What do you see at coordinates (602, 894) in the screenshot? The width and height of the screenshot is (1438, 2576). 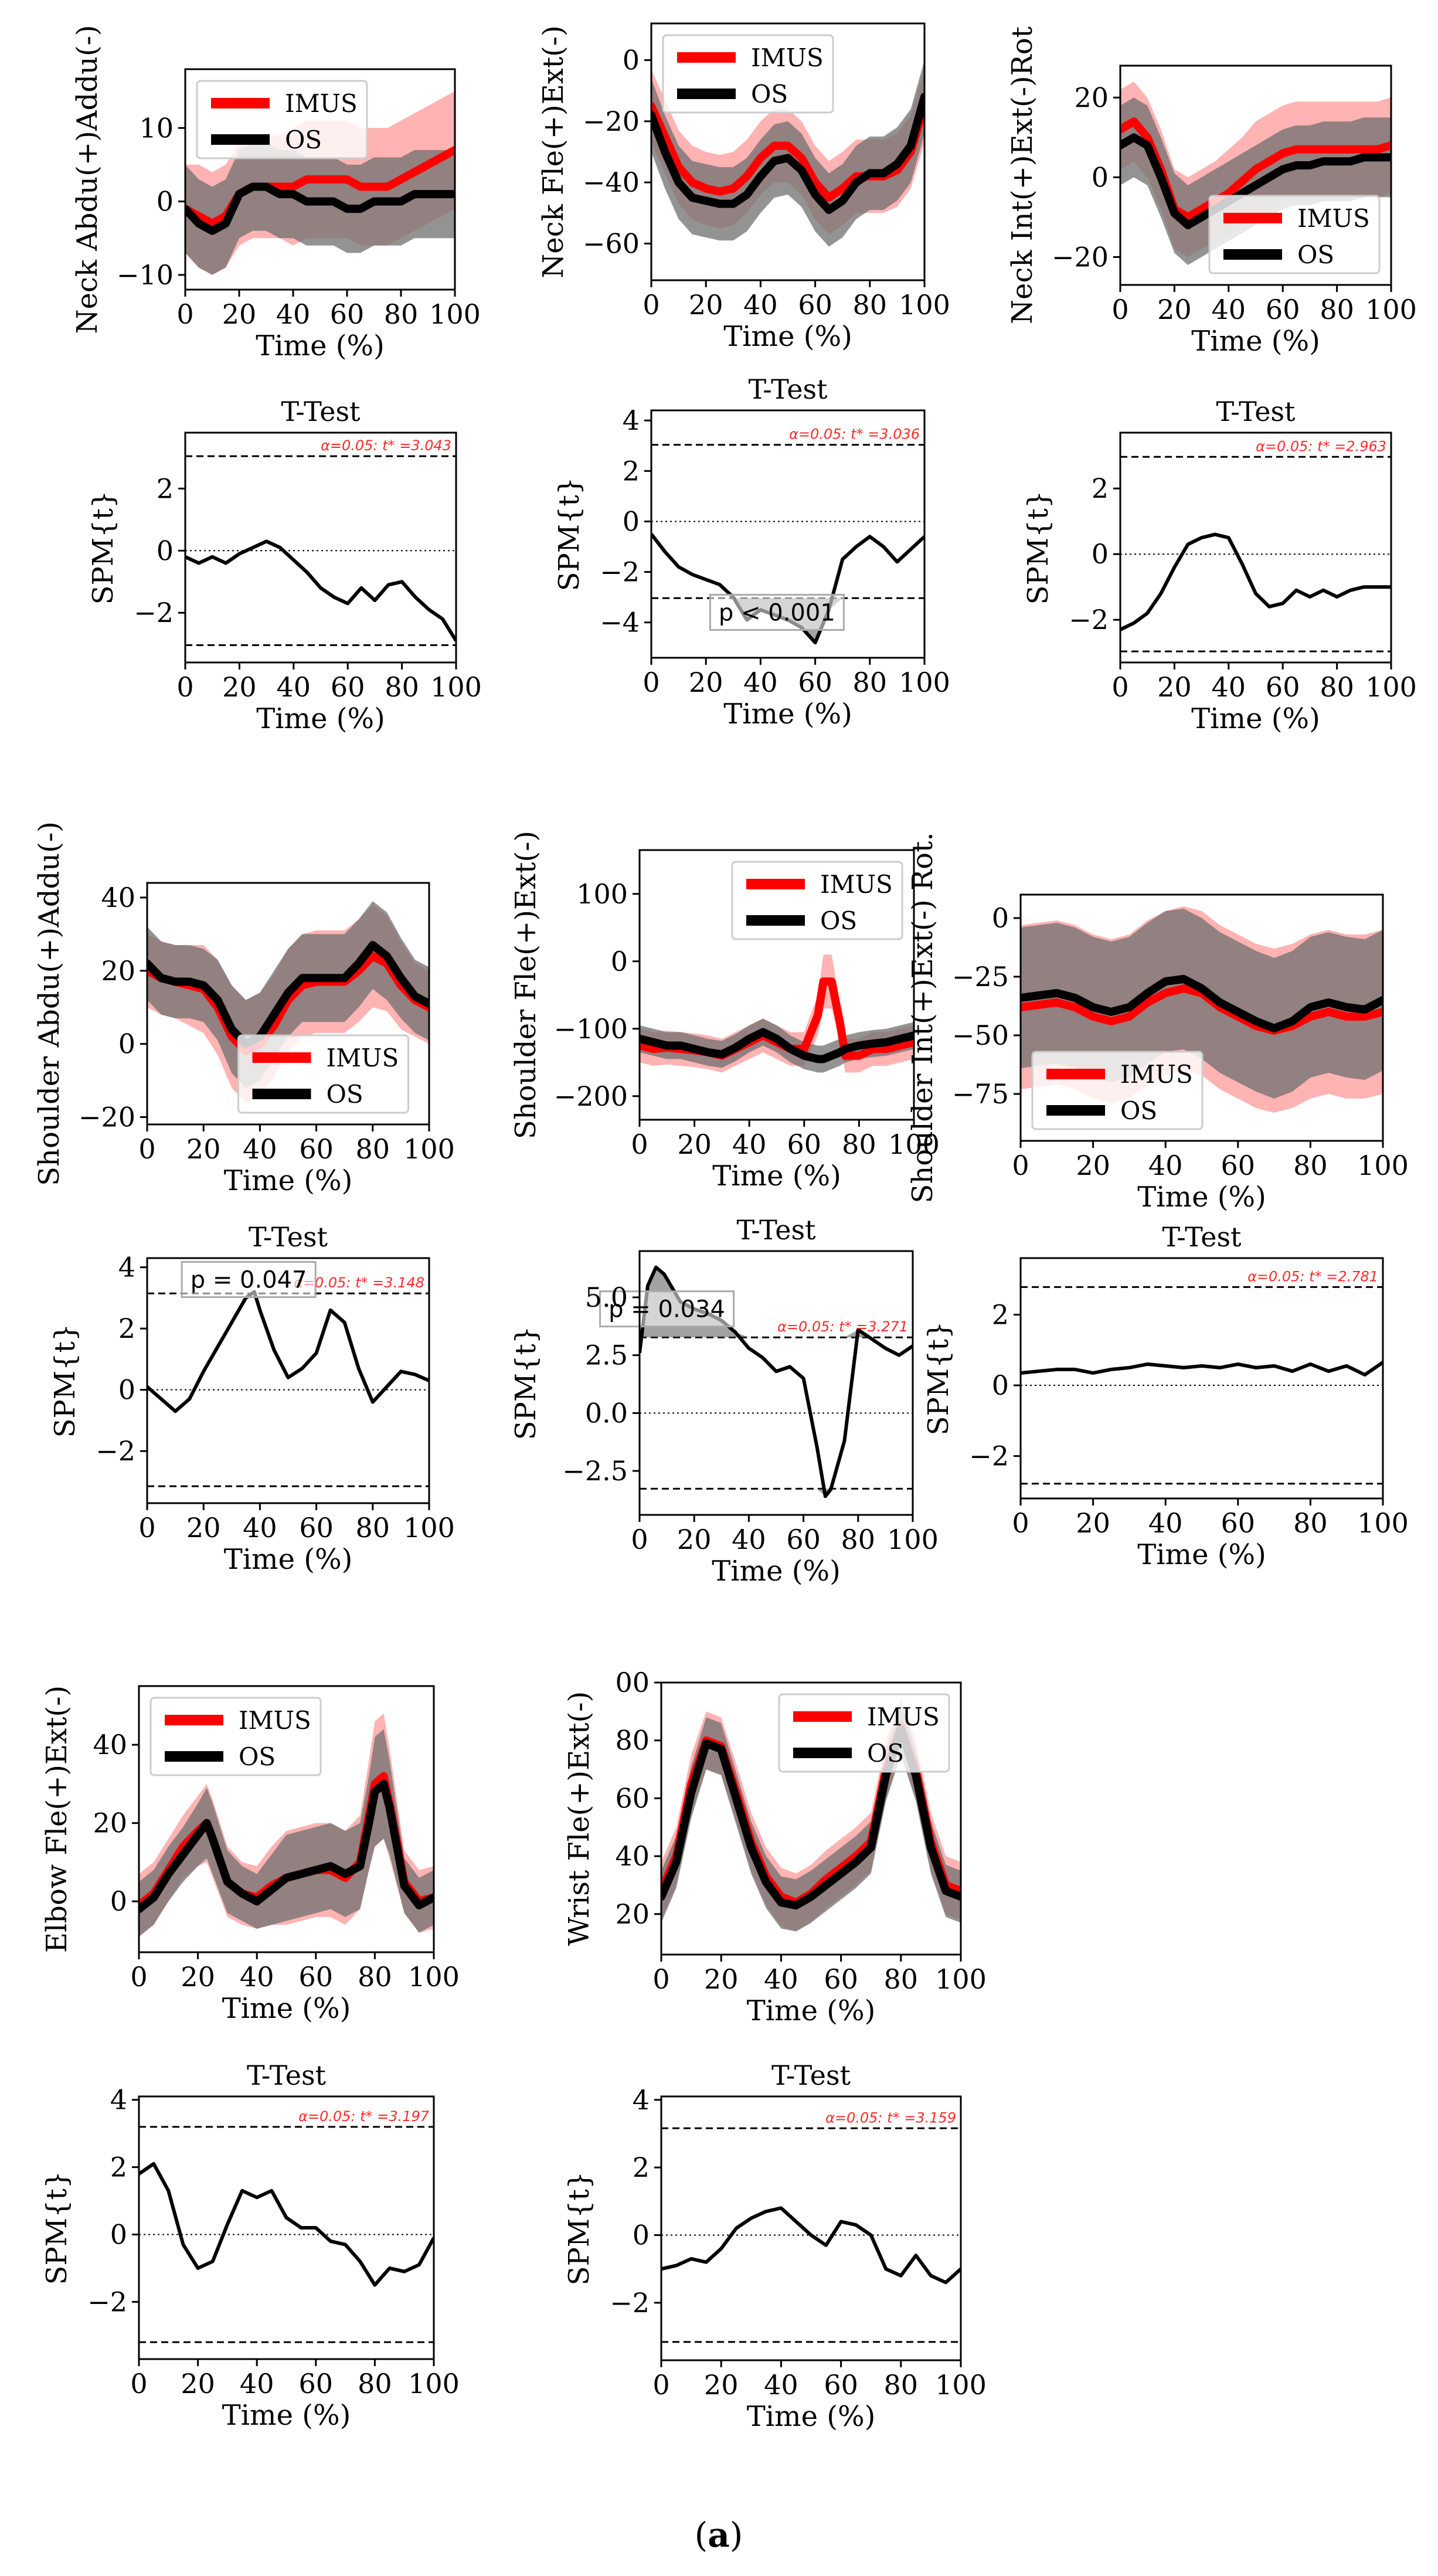 I see `y-tick-label: 100` at bounding box center [602, 894].